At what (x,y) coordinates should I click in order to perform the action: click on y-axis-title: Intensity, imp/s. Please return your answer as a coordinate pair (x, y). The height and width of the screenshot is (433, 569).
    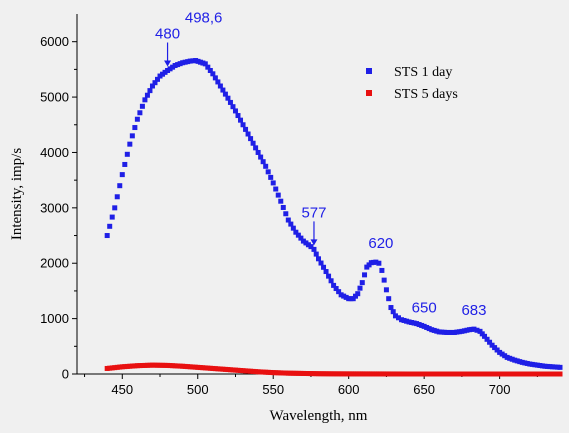
    Looking at the image, I should click on (17, 194).